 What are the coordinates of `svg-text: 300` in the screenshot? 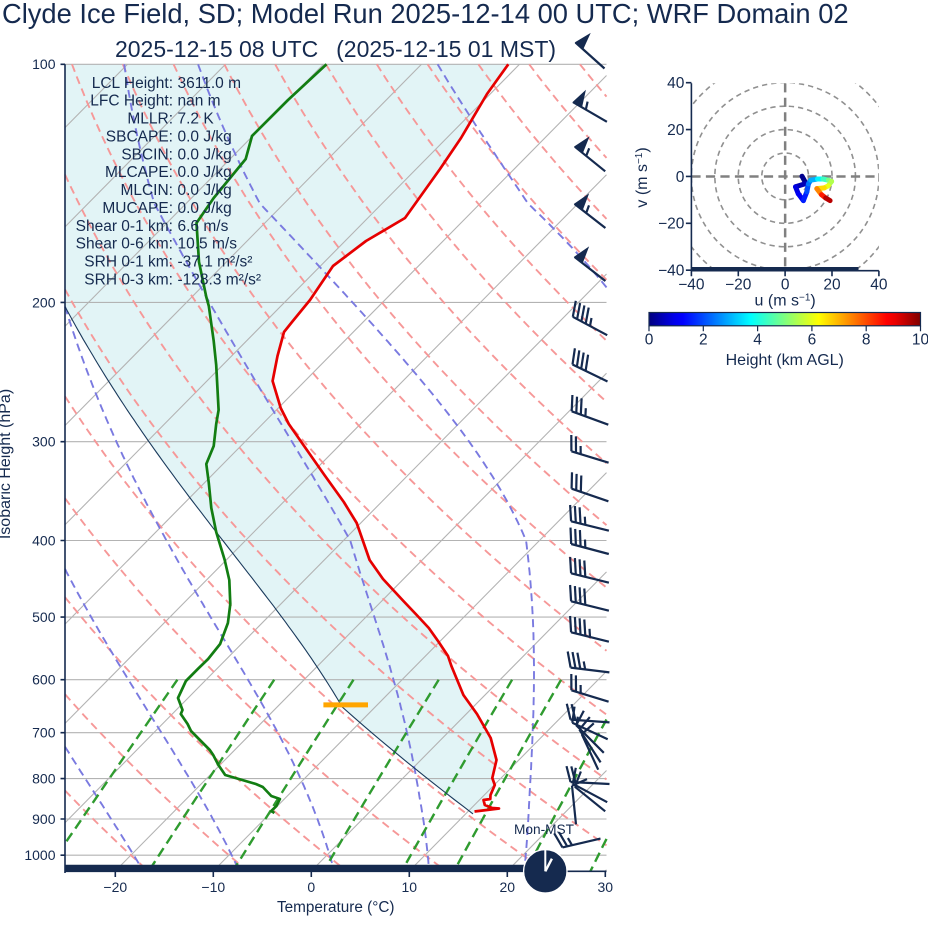 It's located at (44, 442).